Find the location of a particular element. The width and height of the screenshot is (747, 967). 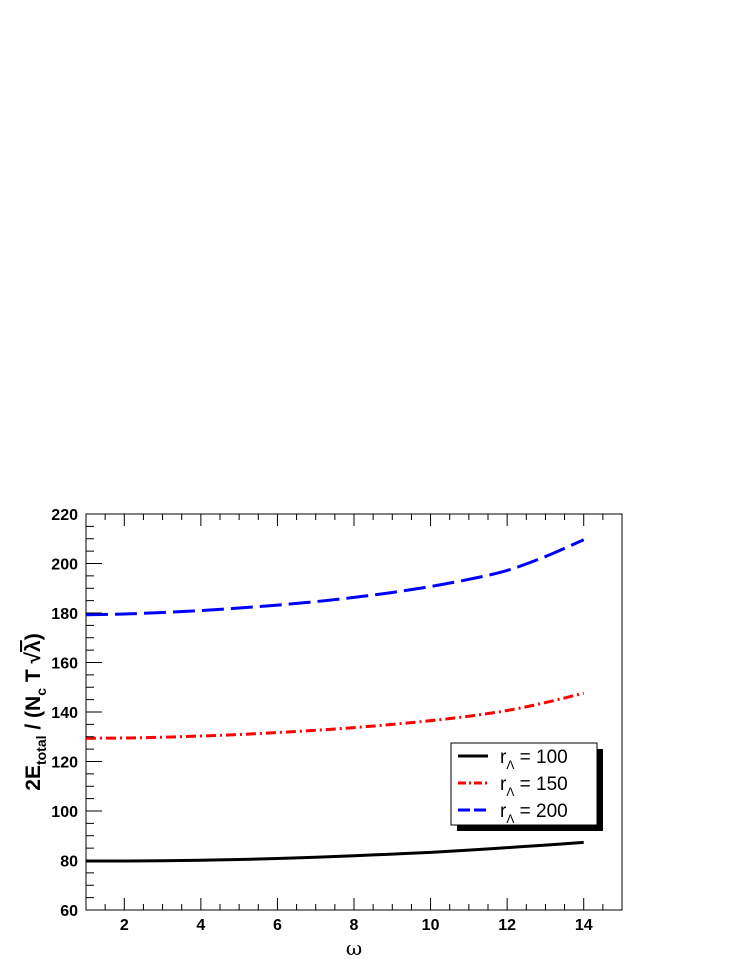

ylabel-end: ) is located at coordinates (33, 636).